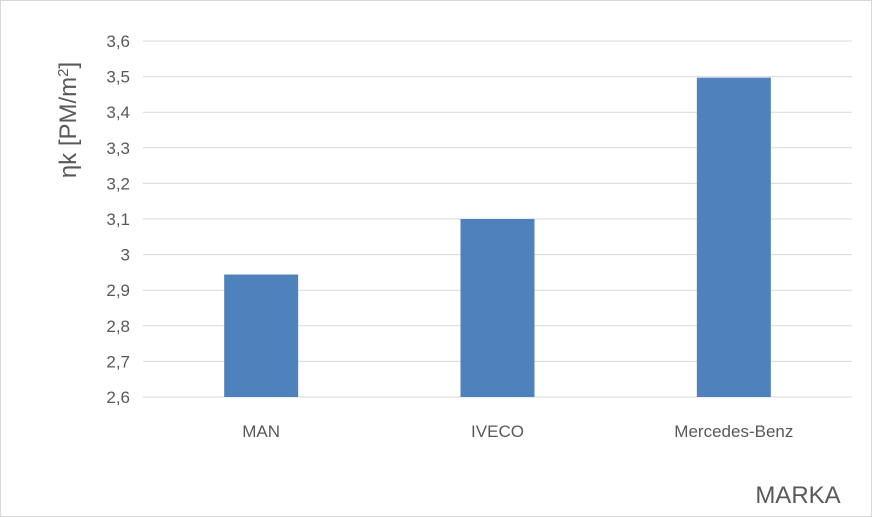  I want to click on y-tick-label: 3,3, so click(118, 148).